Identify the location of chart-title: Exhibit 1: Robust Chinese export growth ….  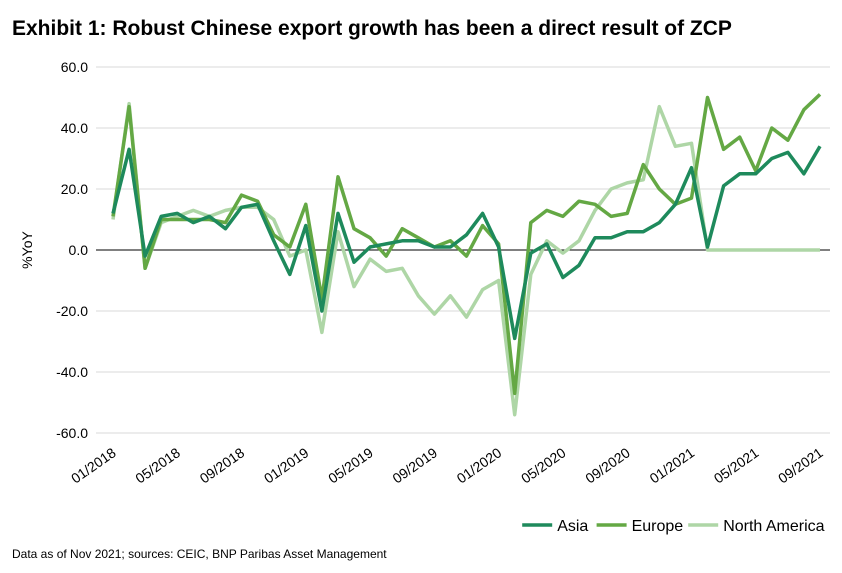
(372, 28).